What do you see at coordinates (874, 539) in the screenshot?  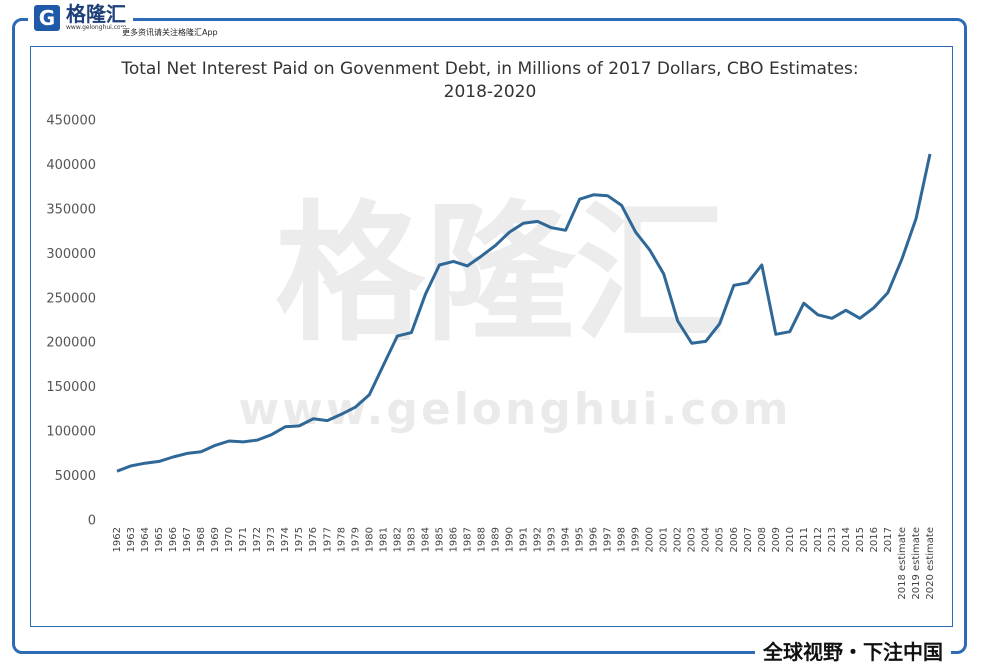 I see `x-tick-label: 2016` at bounding box center [874, 539].